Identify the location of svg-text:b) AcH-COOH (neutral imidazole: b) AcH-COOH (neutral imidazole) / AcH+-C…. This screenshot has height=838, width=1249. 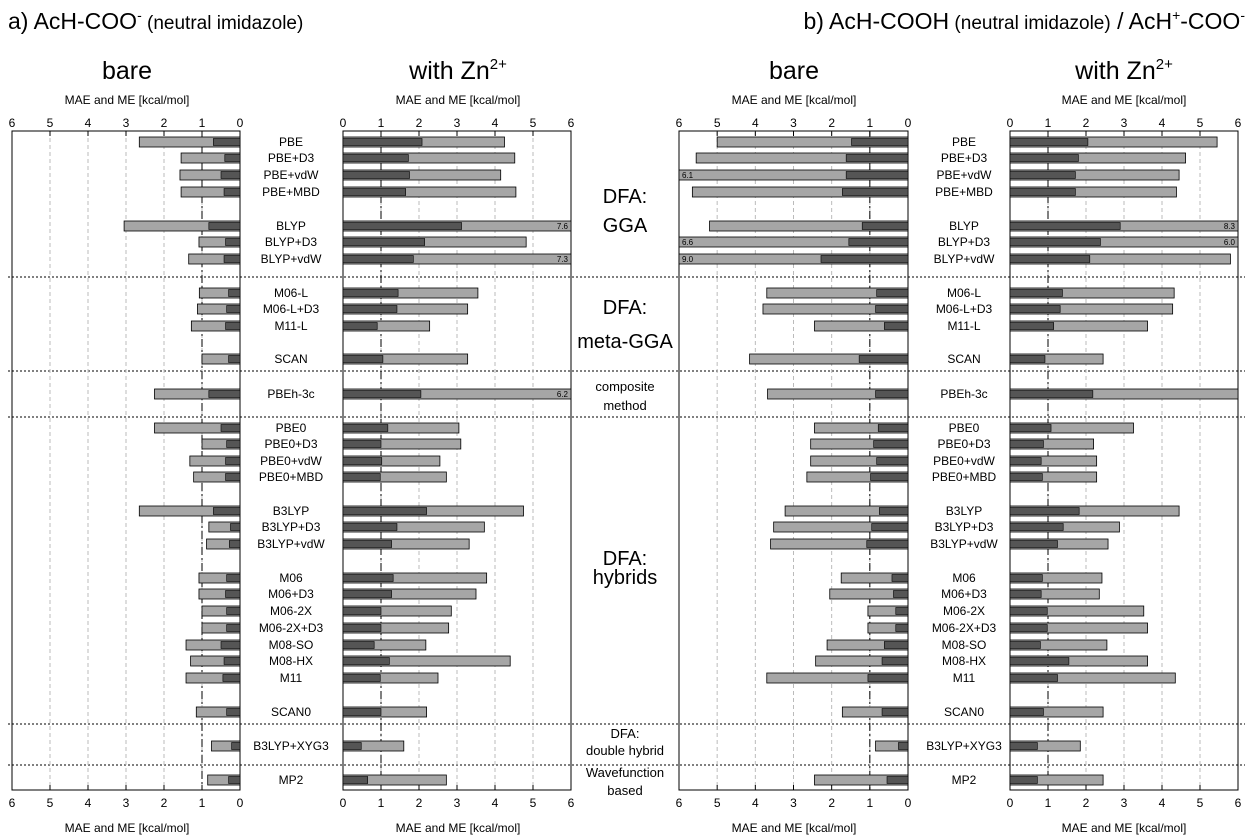
(1024, 20).